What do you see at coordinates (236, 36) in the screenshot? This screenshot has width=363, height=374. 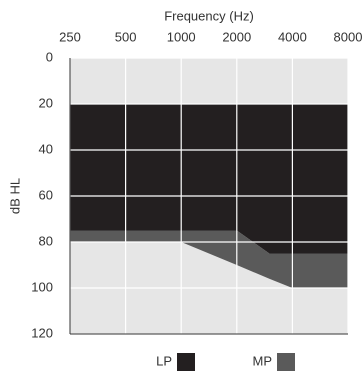 I see `x-tick-label: 2000` at bounding box center [236, 36].